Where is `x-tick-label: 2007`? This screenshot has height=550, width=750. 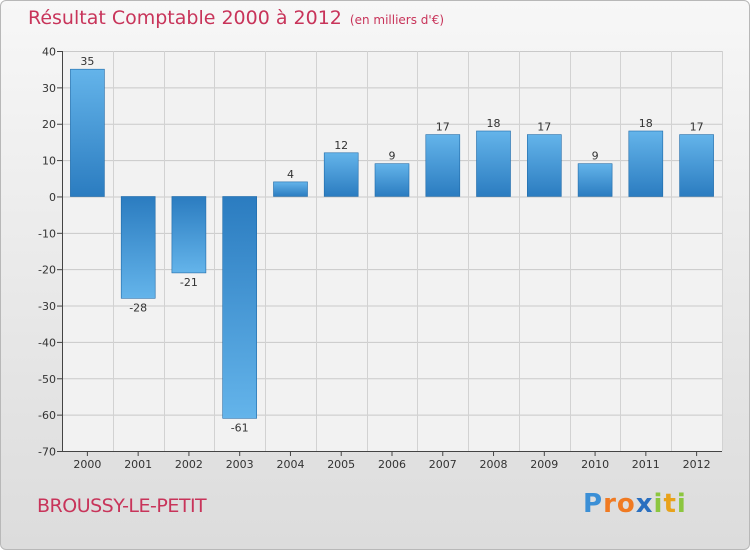
x-tick-label: 2007 is located at coordinates (443, 464).